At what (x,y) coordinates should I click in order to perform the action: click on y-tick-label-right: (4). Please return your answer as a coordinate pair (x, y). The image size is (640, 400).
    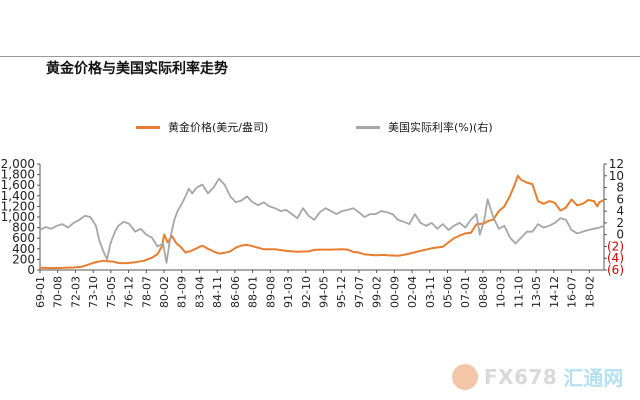
    Looking at the image, I should click on (615, 258).